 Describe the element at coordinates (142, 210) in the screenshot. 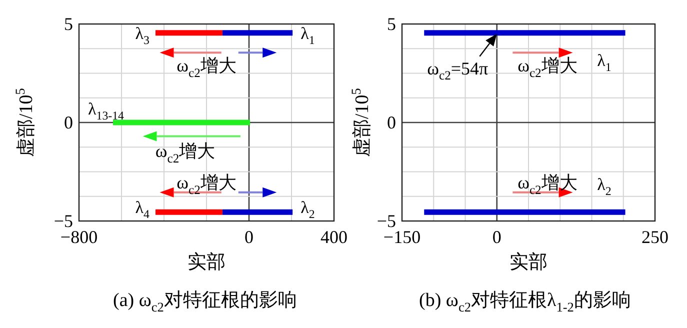

I see `series-label: λ$_{4}$` at that location.